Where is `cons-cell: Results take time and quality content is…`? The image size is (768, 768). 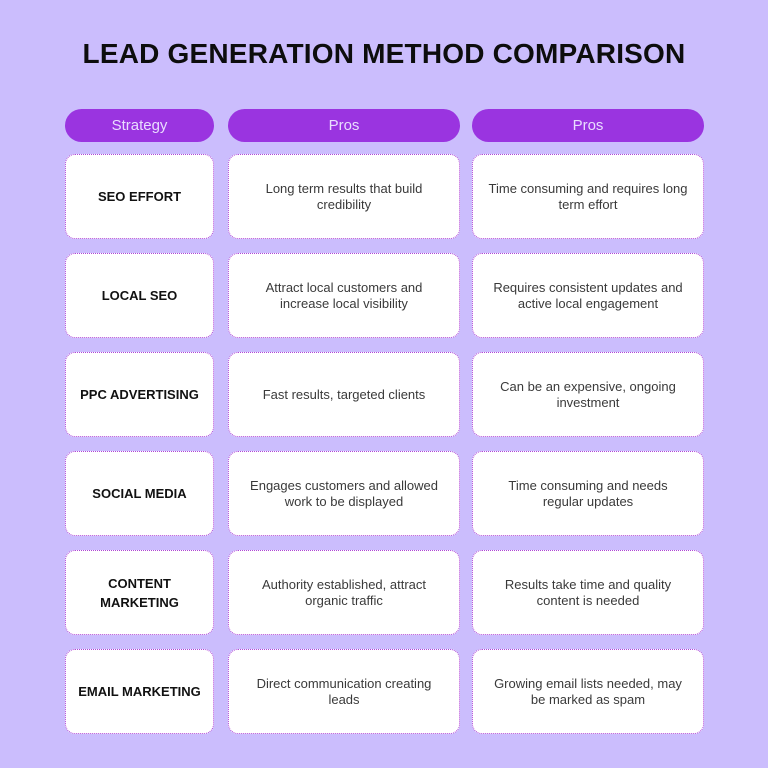
cons-cell: Results take time and quality content is… is located at coordinates (588, 592).